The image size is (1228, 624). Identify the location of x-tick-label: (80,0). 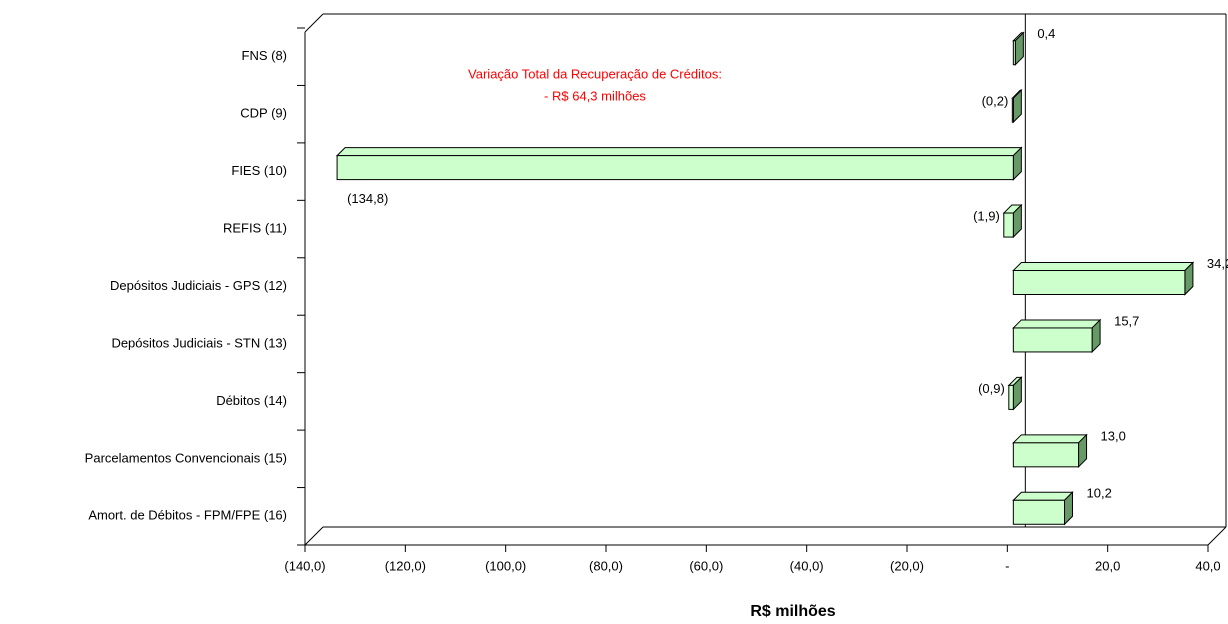
(606, 565).